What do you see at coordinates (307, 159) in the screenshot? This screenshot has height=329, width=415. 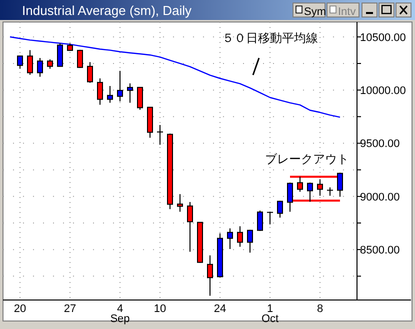 I see `annotation: ブレークアウト` at bounding box center [307, 159].